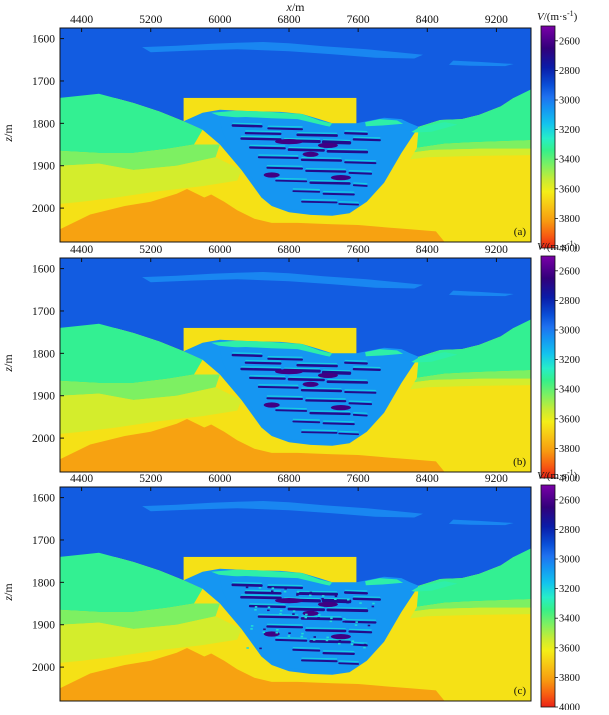 This screenshot has width=609, height=715. Describe the element at coordinates (470, 154) in the screenshot. I see `layer-lime-right` at that location.